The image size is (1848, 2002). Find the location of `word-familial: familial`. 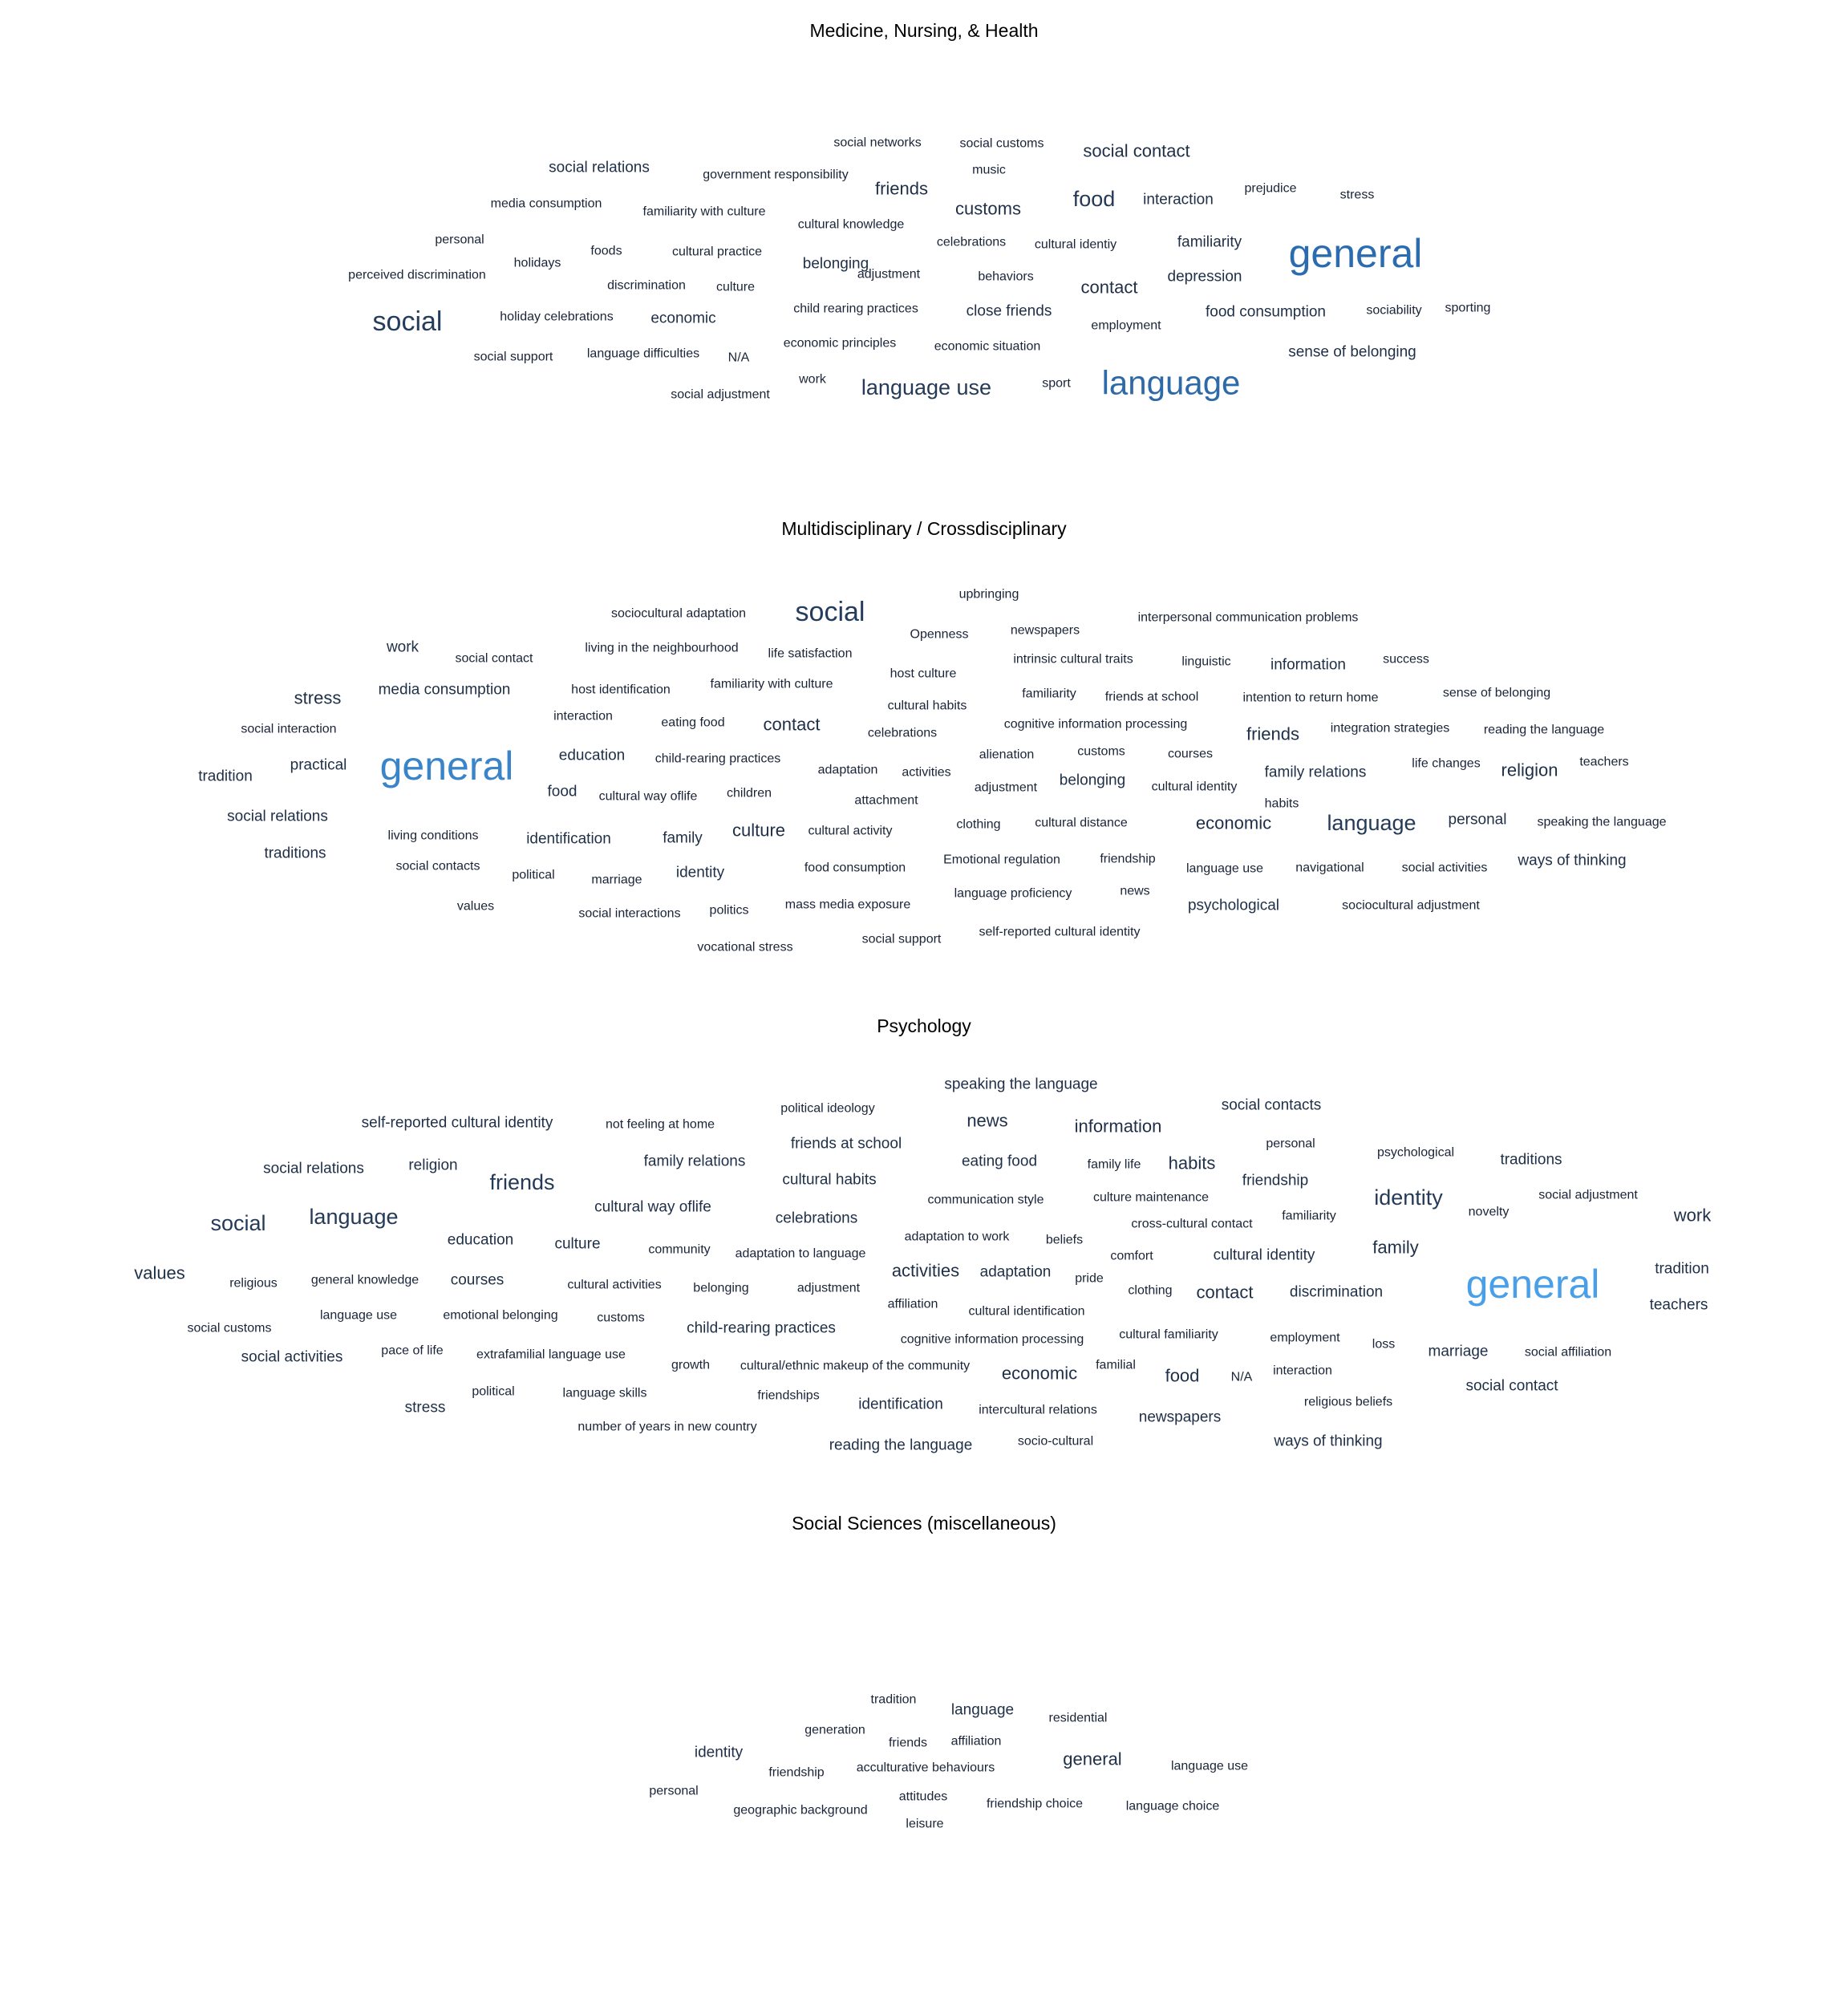

word-familial: familial is located at coordinates (1116, 1365).